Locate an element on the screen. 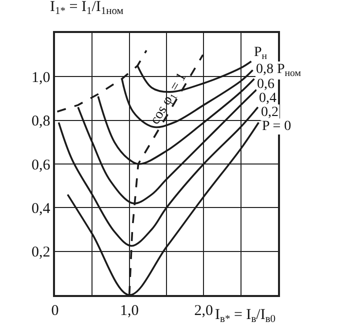  series-label: 0,8 P$_{ном}$ is located at coordinates (278, 70).